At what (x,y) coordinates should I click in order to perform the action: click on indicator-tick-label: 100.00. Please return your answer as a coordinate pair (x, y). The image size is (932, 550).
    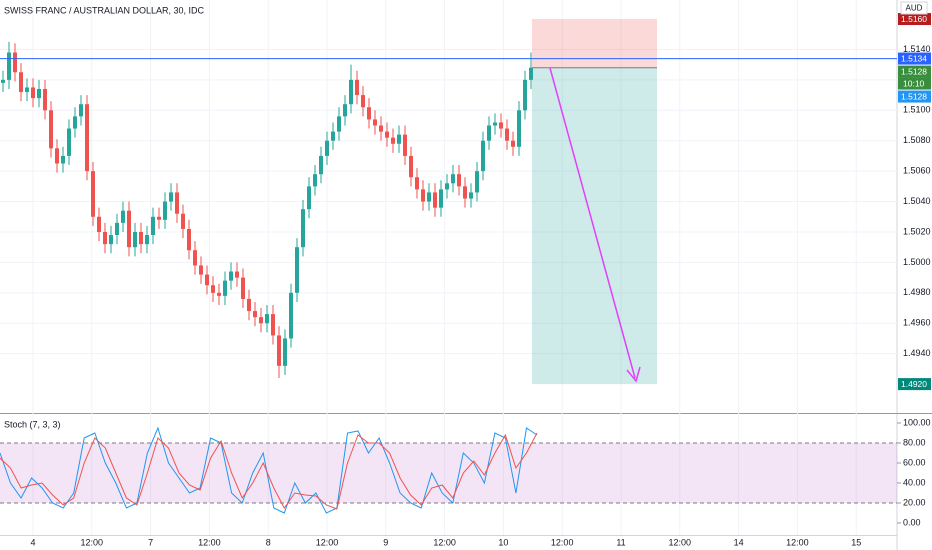
    Looking at the image, I should click on (917, 422).